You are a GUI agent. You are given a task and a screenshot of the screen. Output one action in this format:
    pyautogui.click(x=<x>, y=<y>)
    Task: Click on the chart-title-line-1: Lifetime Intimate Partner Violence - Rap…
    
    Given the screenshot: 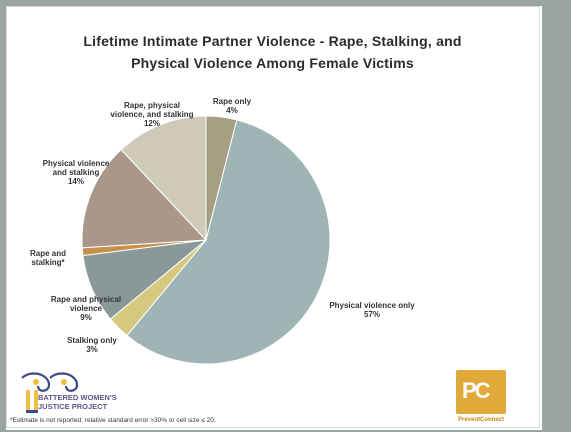 What is the action you would take?
    pyautogui.click(x=272, y=41)
    